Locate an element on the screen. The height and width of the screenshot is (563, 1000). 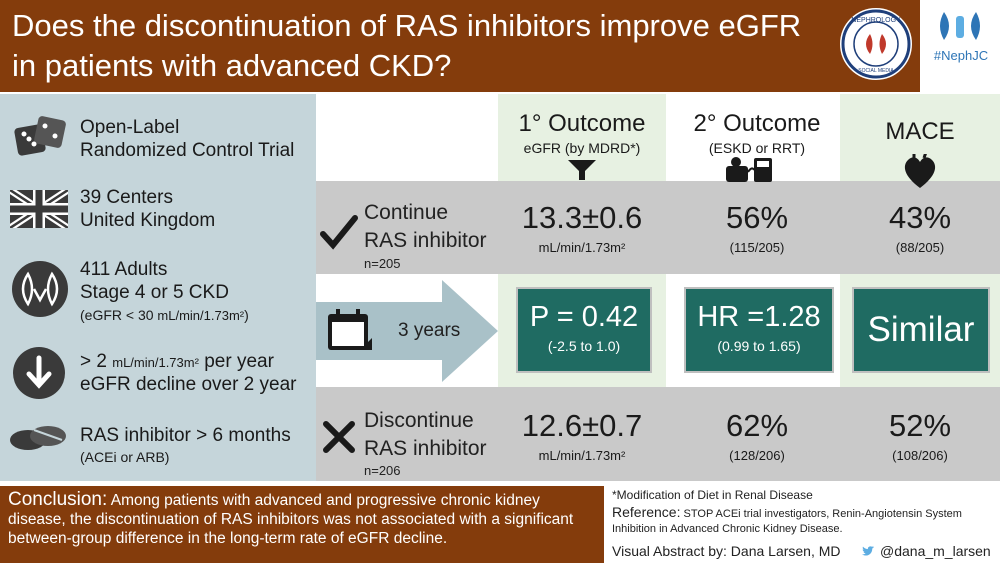
primary-ci: (-2.5 to 1.0) is located at coordinates (584, 346).